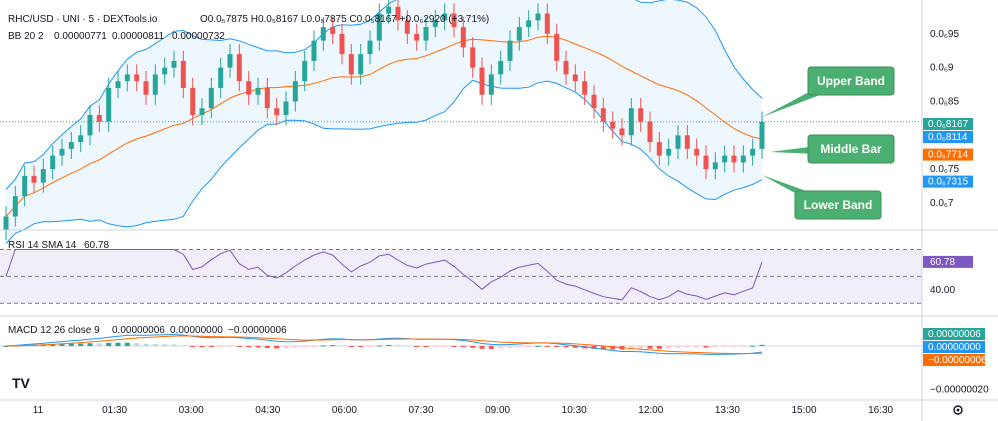 The image size is (998, 421). Describe the element at coordinates (461, 344) in the screenshot. I see `macd-pane` at that location.